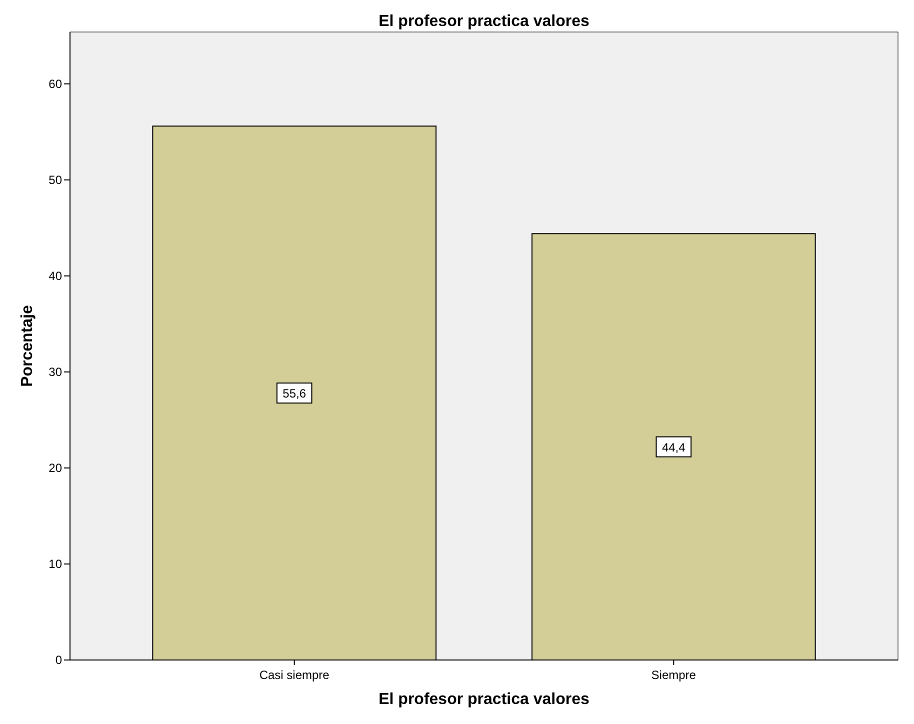 This screenshot has height=724, width=914. Describe the element at coordinates (294, 393) in the screenshot. I see `data-label: 55,6` at that location.